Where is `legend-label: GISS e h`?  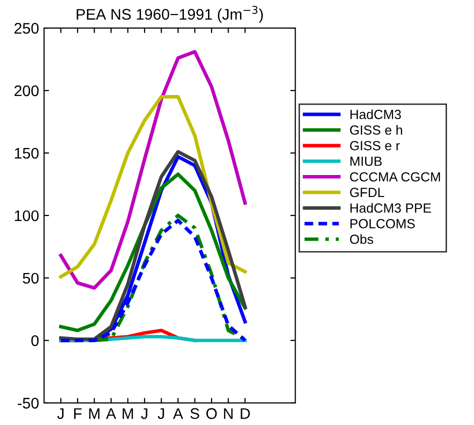 legend-label: GISS e h is located at coordinates (376, 130).